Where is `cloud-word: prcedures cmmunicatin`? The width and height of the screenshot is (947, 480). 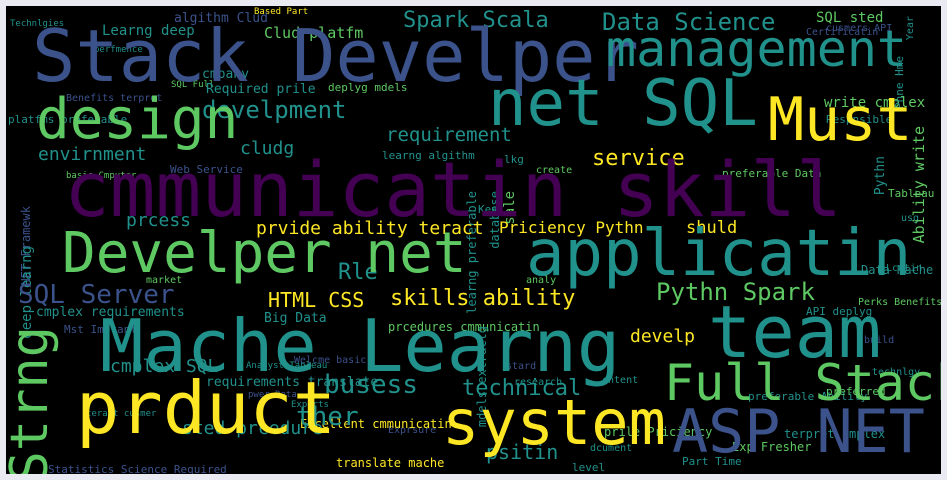
cloud-word: prcedures cmmunicatin is located at coordinates (464, 327).